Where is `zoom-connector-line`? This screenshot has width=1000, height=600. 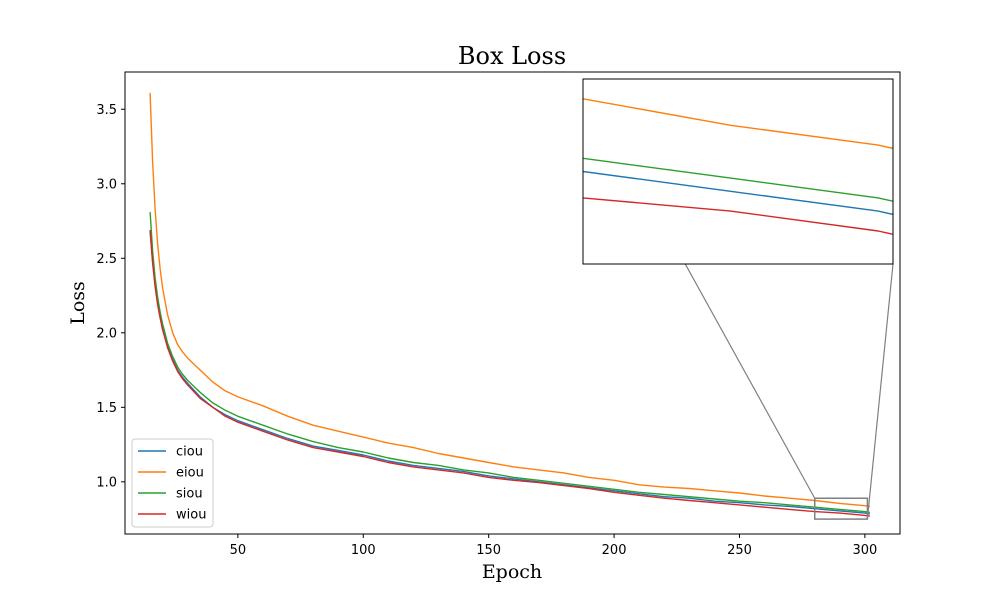 zoom-connector-line is located at coordinates (880, 391).